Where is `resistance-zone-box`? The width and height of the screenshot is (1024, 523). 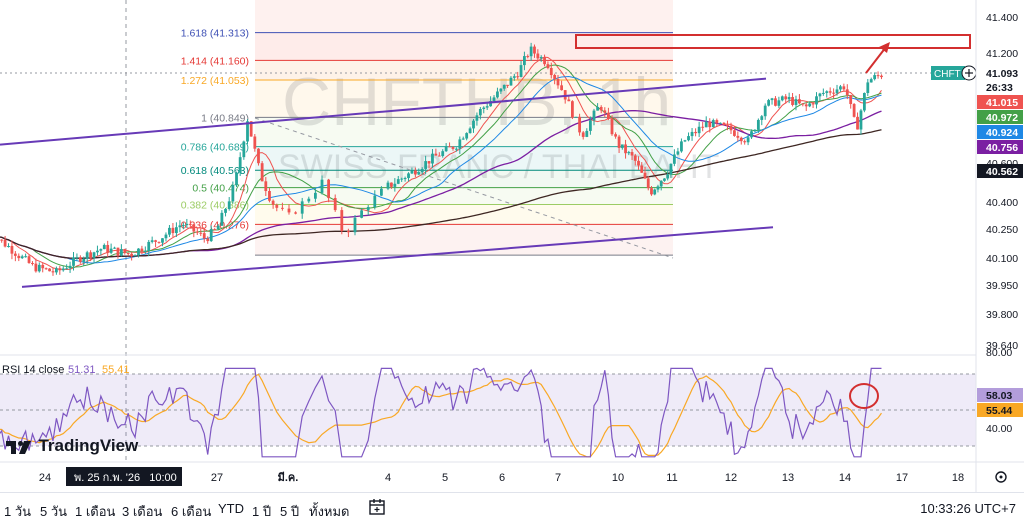
resistance-zone-box is located at coordinates (773, 41).